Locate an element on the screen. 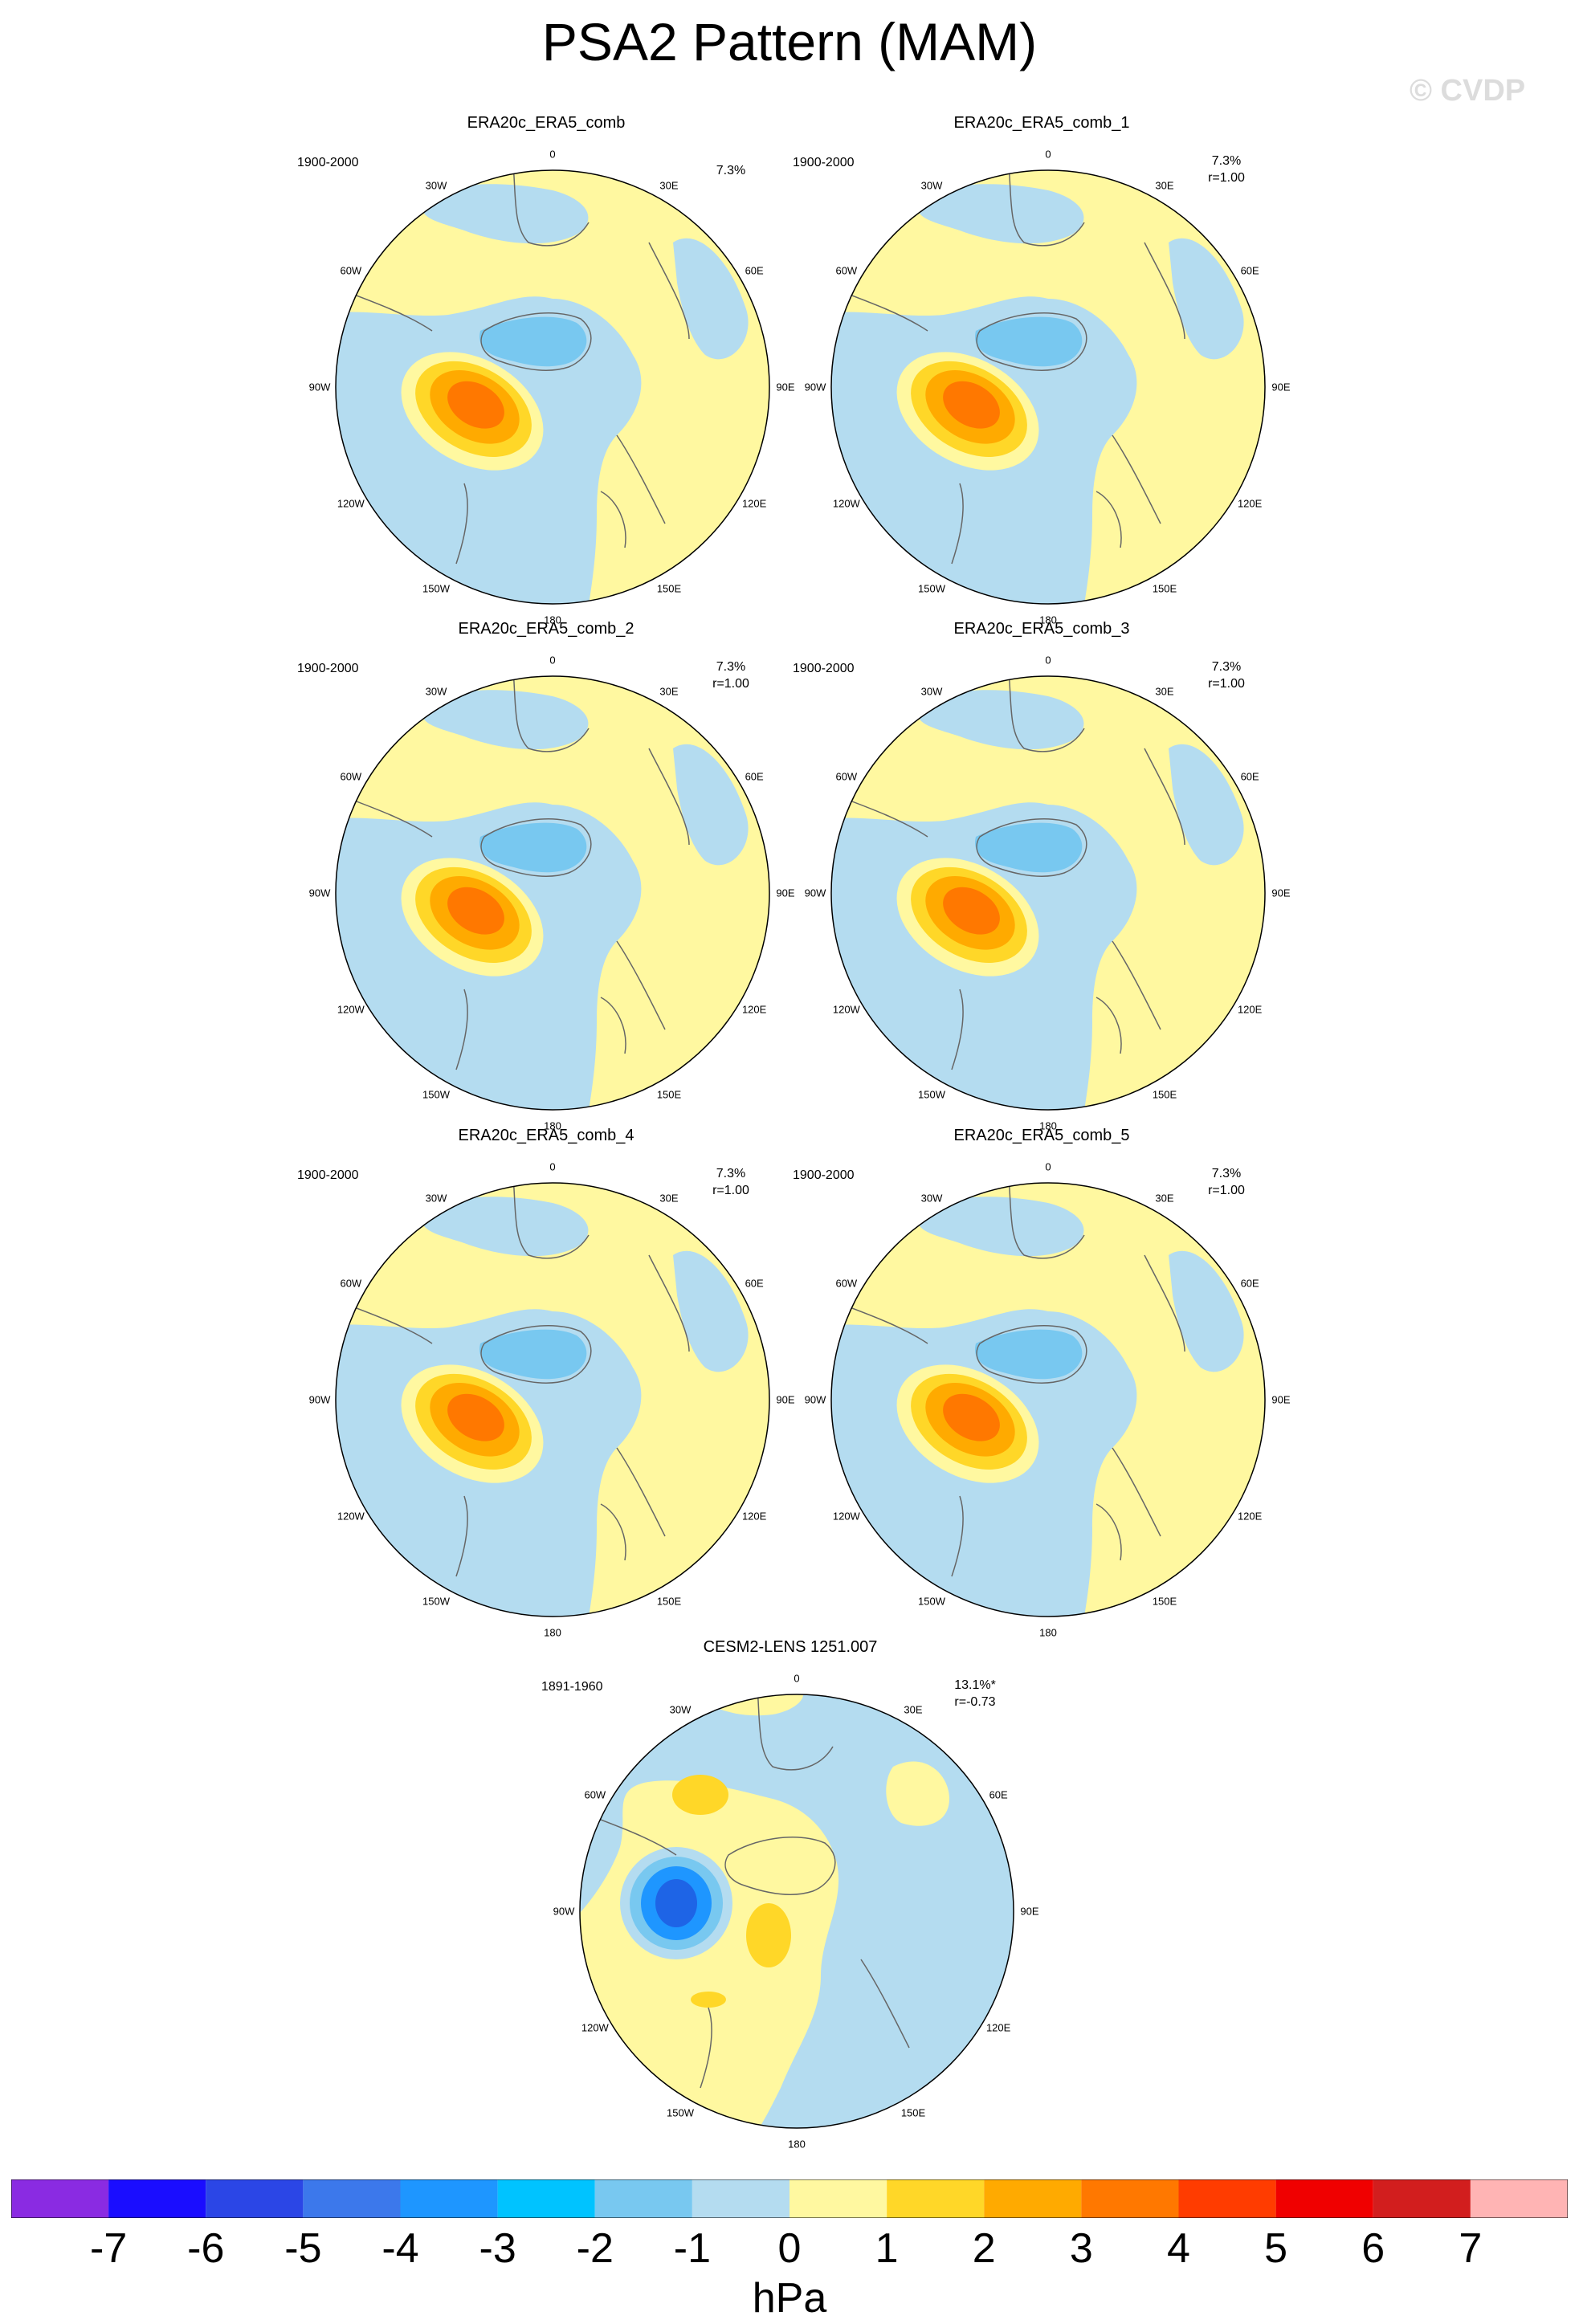 This screenshot has width=1579, height=2324. colorbar-tick: 7 is located at coordinates (1471, 2249).